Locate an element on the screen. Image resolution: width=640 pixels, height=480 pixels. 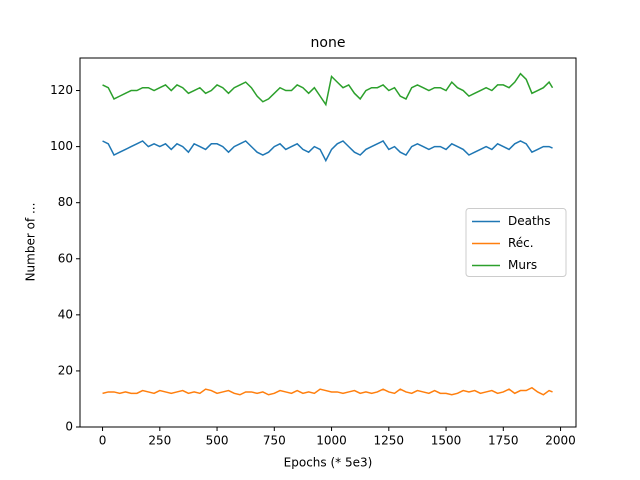
x-tick-label: 0 is located at coordinates (103, 441).